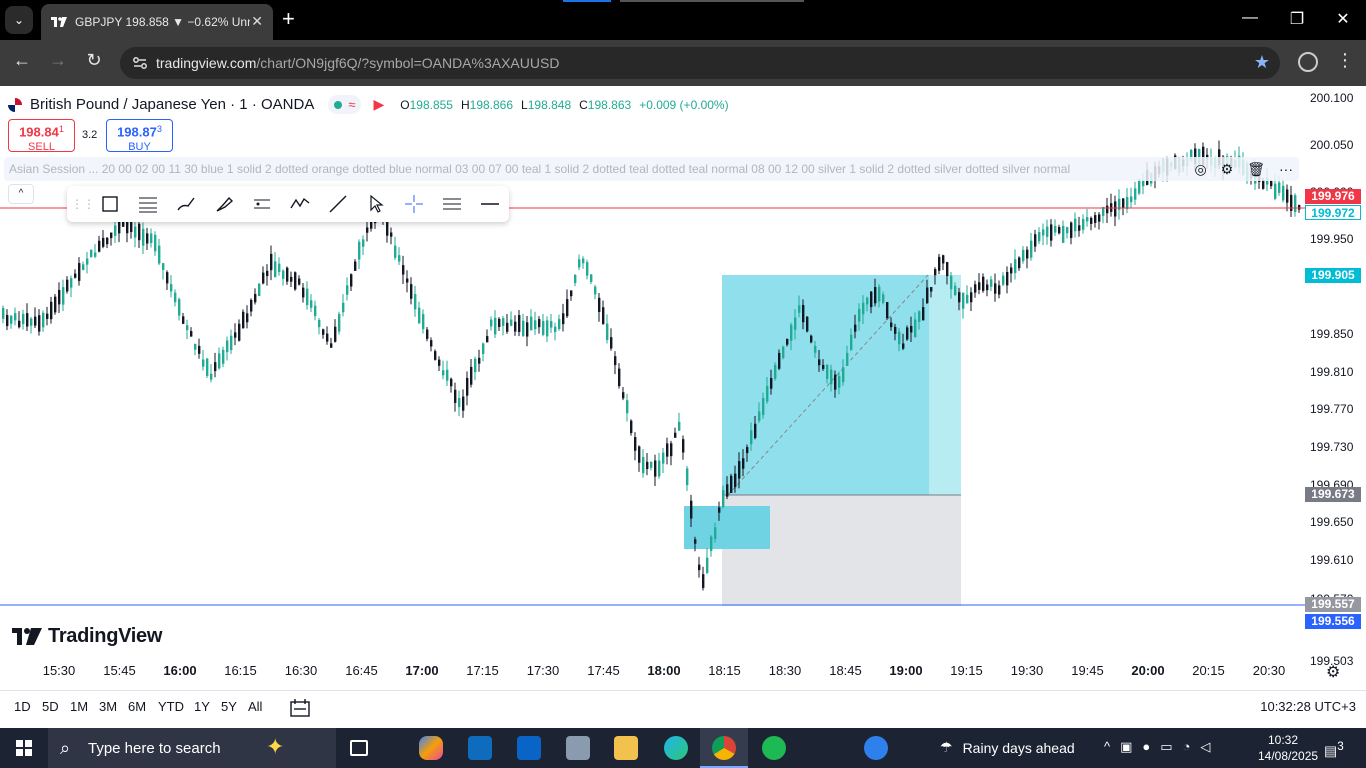  I want to click on tab-close-icon: ✕, so click(257, 21).